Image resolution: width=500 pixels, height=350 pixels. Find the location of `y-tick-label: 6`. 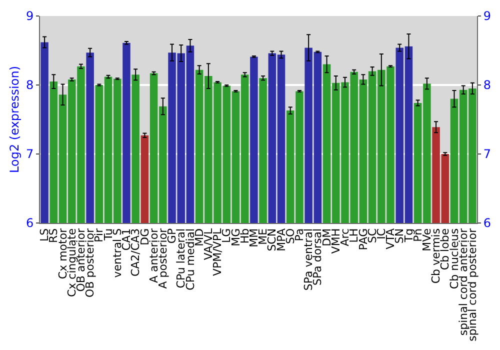

y-tick-label: 6 is located at coordinates (30, 223).